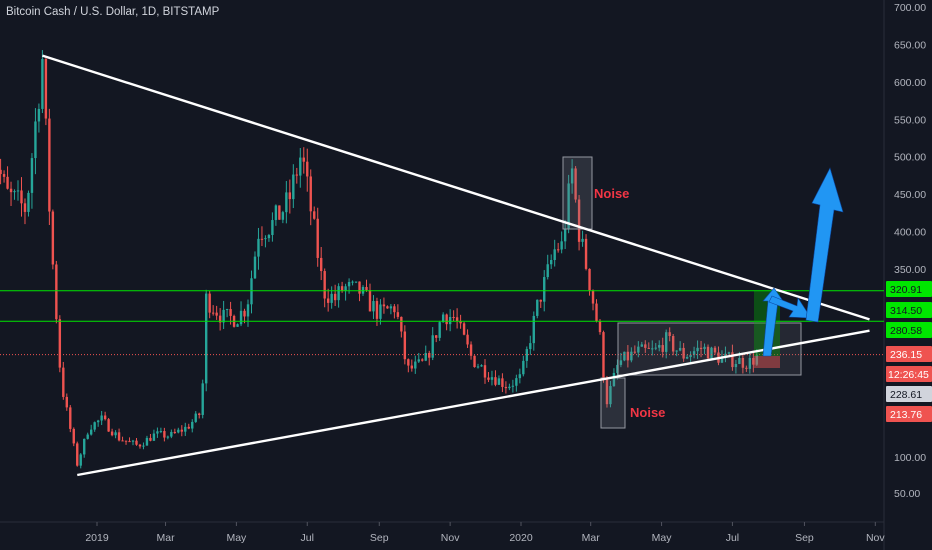  What do you see at coordinates (611, 193) in the screenshot?
I see `noise-annotation: Noise` at bounding box center [611, 193].